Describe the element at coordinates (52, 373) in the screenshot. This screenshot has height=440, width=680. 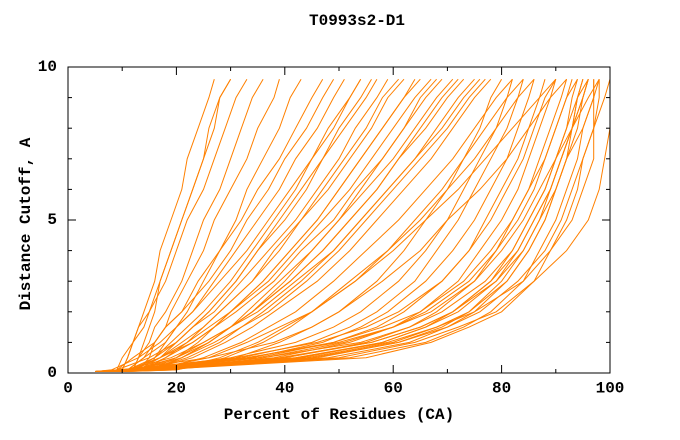
I see `y-tick-label: 0` at that location.